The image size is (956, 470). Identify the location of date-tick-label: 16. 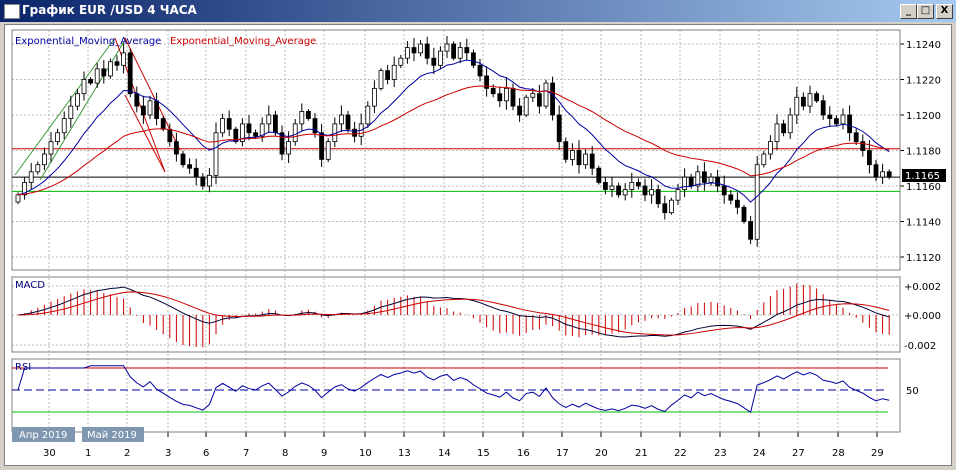
(523, 453).